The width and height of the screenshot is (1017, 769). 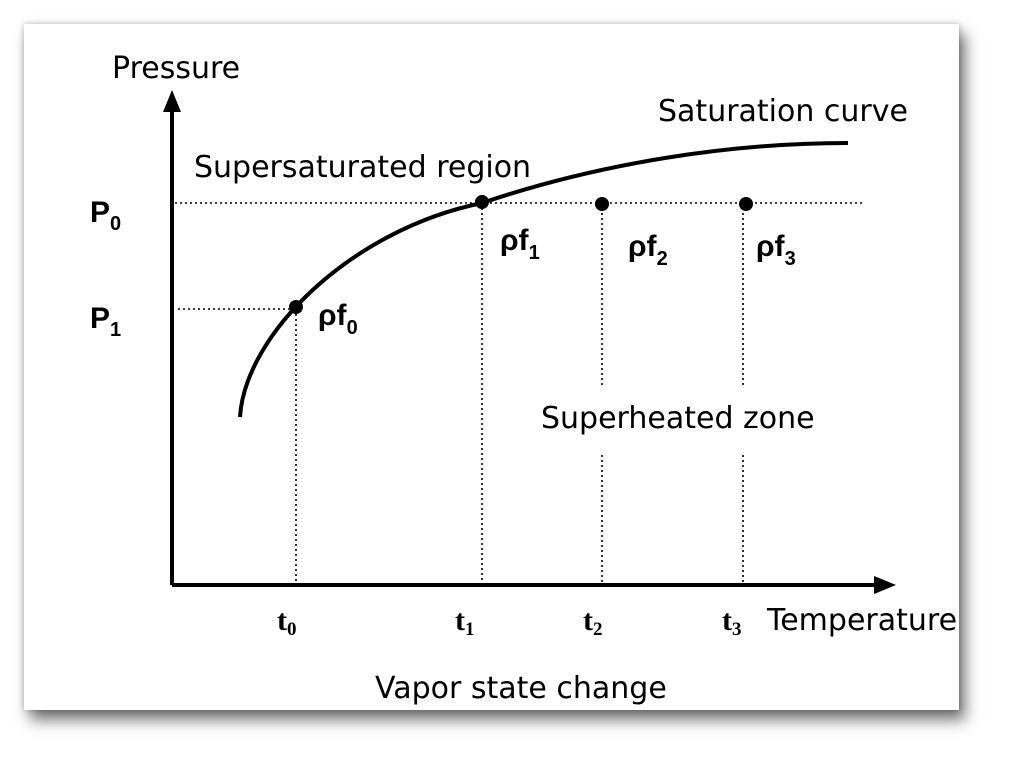 I want to click on y-axis-label: Pressure, so click(x=176, y=68).